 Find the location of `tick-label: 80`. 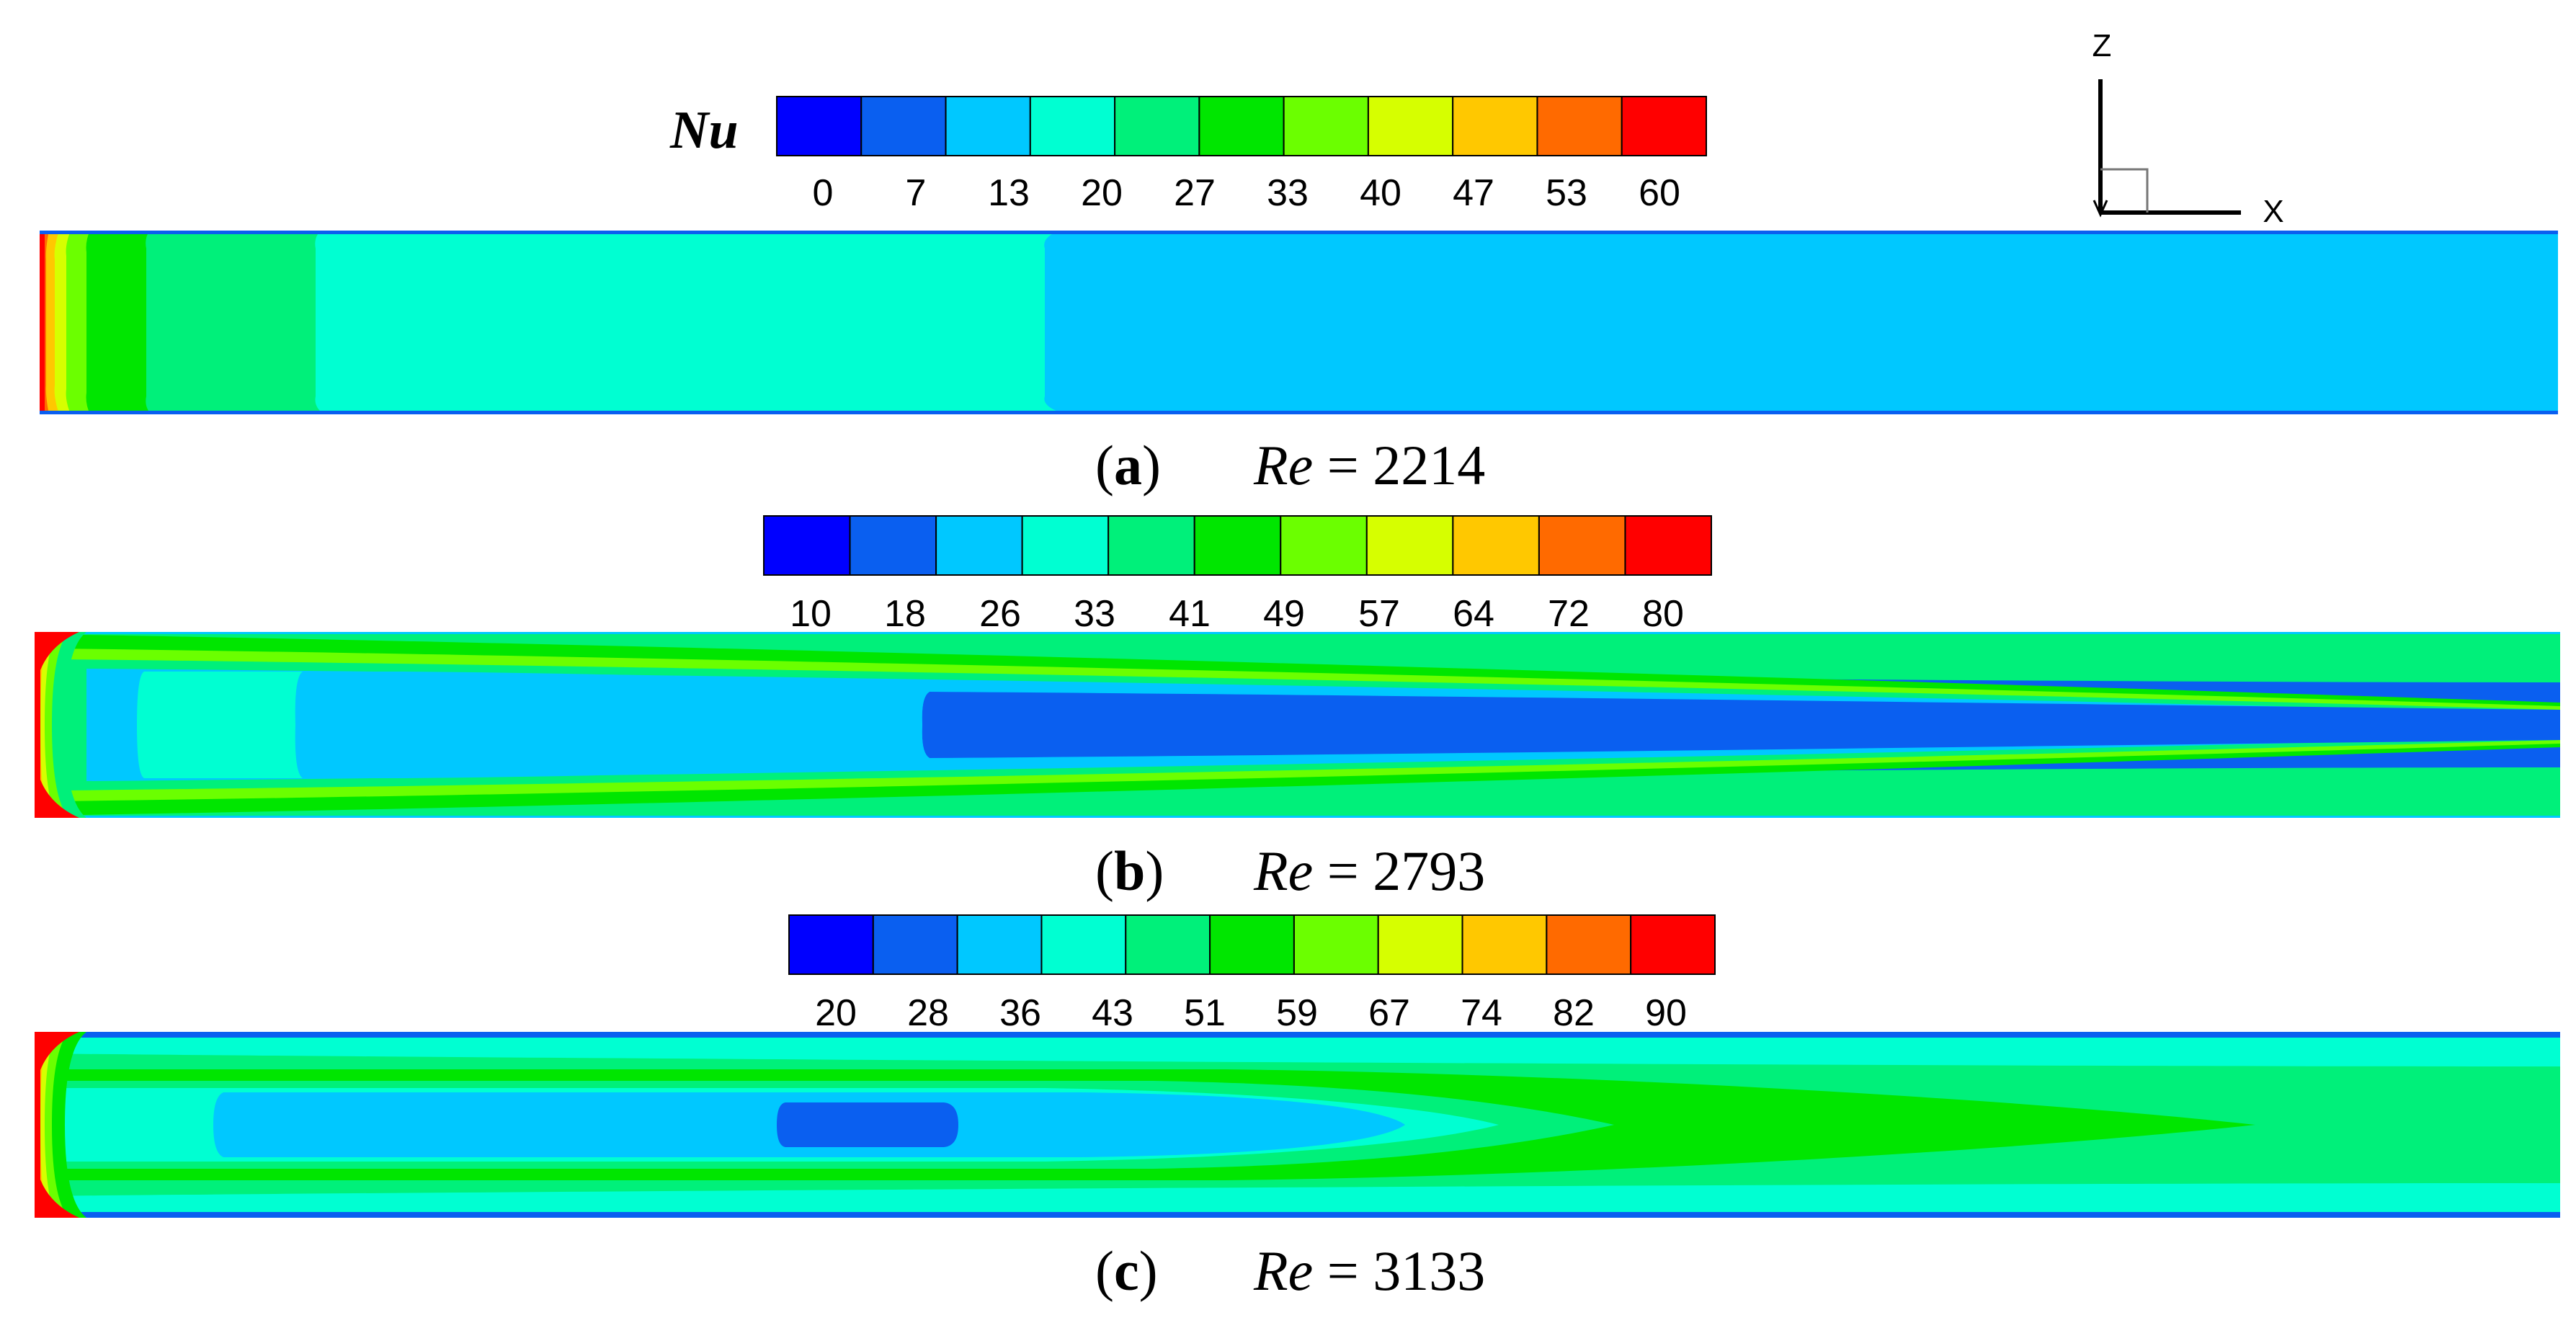

tick-label: 80 is located at coordinates (1663, 614).